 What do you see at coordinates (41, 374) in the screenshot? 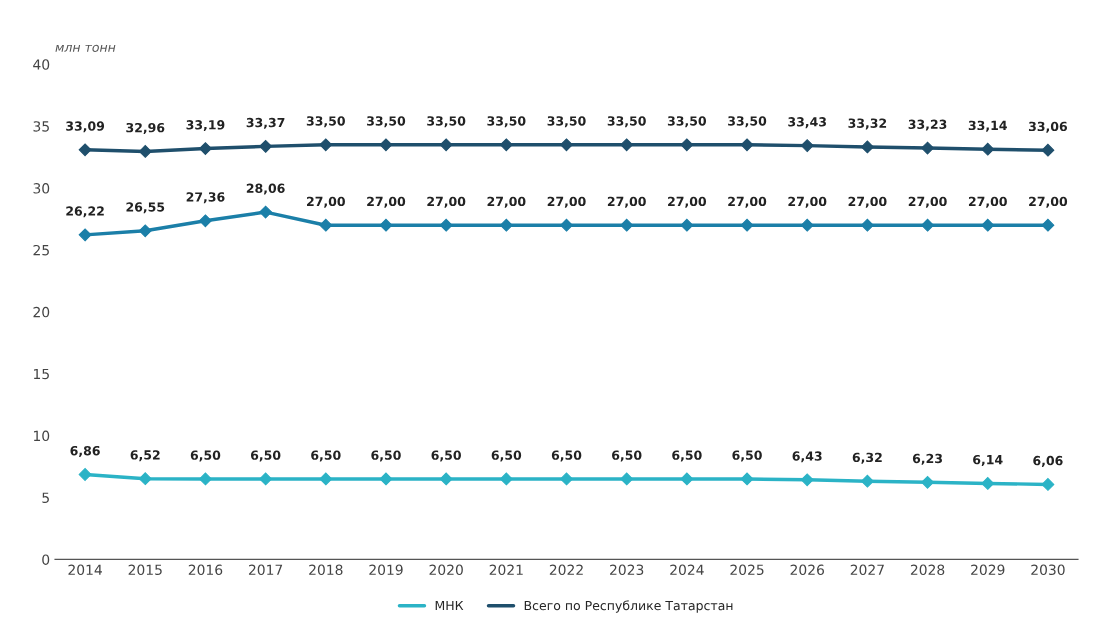
I see `y-tick-label: 15` at bounding box center [41, 374].